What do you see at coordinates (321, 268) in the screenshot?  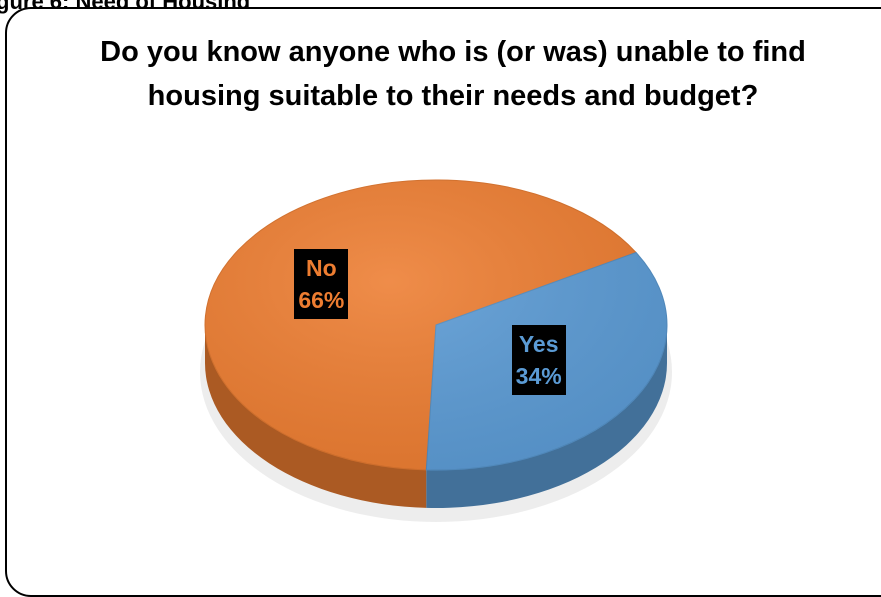 I see `data-label-no-name: No` at bounding box center [321, 268].